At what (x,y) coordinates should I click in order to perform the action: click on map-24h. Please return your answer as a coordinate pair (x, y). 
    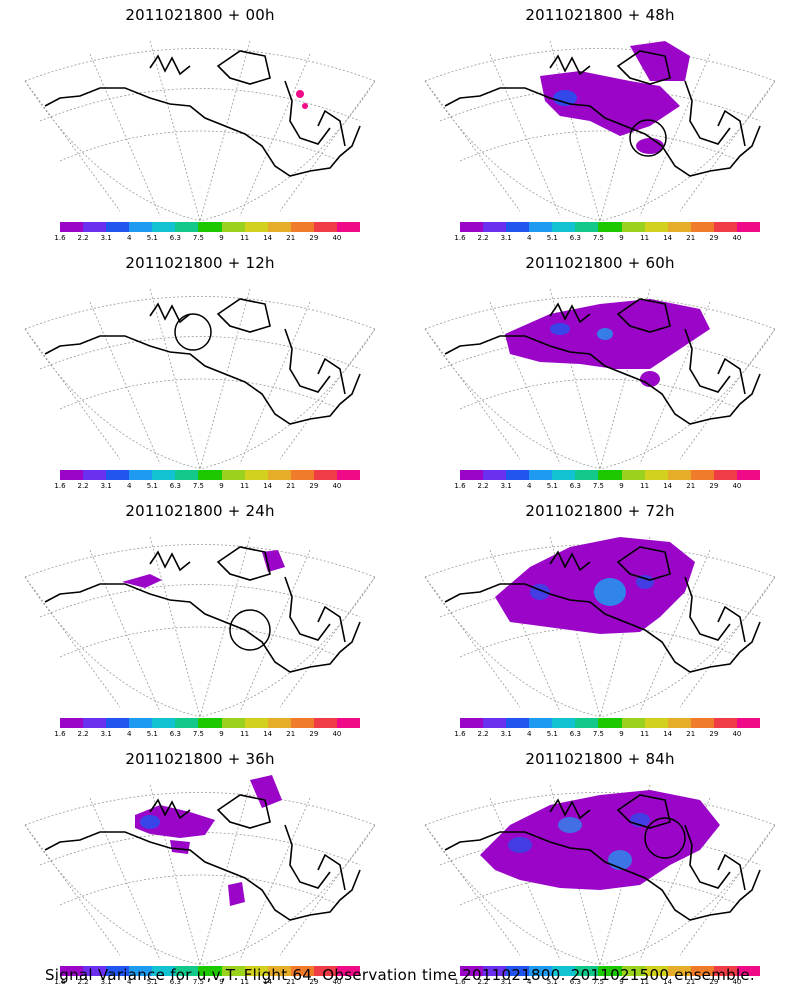
    Looking at the image, I should click on (200, 626).